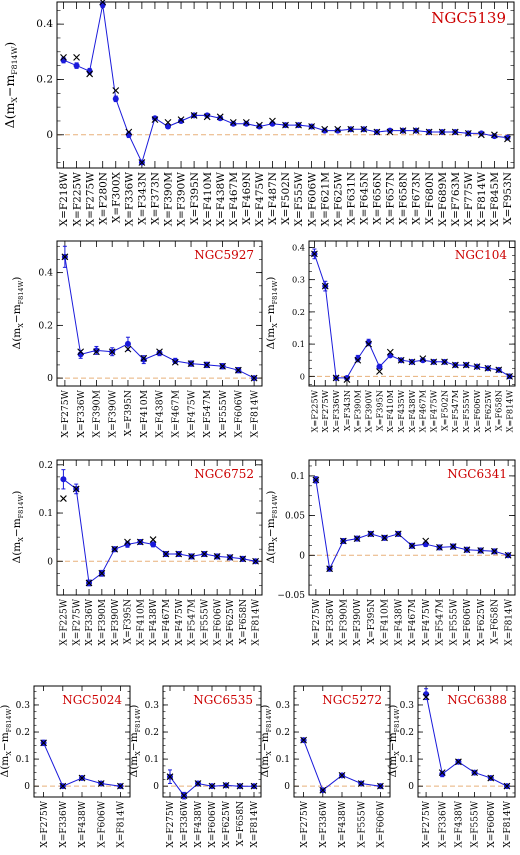 The height and width of the screenshot is (855, 520). Describe the element at coordinates (456, 199) in the screenshot. I see `x-tick-label: X=F763M` at that location.